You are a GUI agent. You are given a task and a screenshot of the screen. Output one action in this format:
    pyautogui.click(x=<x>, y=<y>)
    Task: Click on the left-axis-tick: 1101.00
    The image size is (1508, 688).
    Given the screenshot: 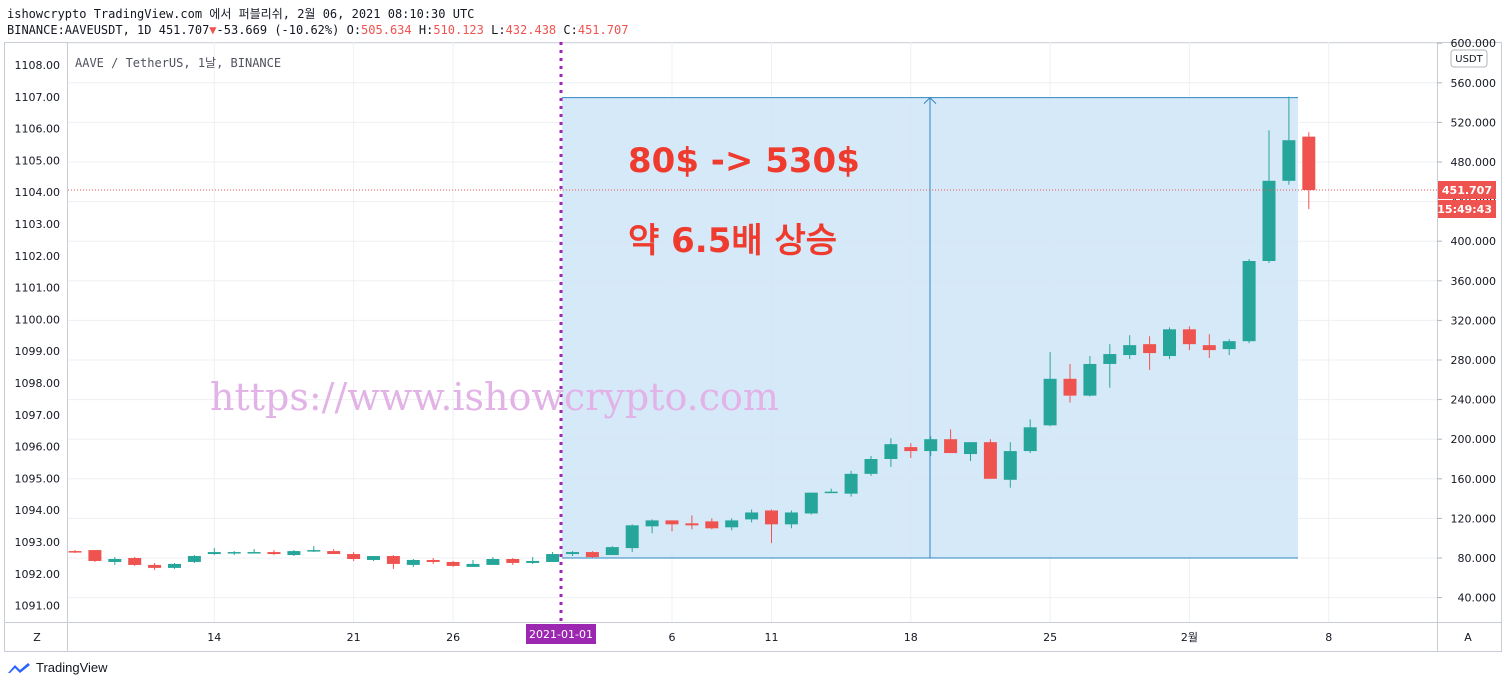 What is the action you would take?
    pyautogui.click(x=38, y=288)
    